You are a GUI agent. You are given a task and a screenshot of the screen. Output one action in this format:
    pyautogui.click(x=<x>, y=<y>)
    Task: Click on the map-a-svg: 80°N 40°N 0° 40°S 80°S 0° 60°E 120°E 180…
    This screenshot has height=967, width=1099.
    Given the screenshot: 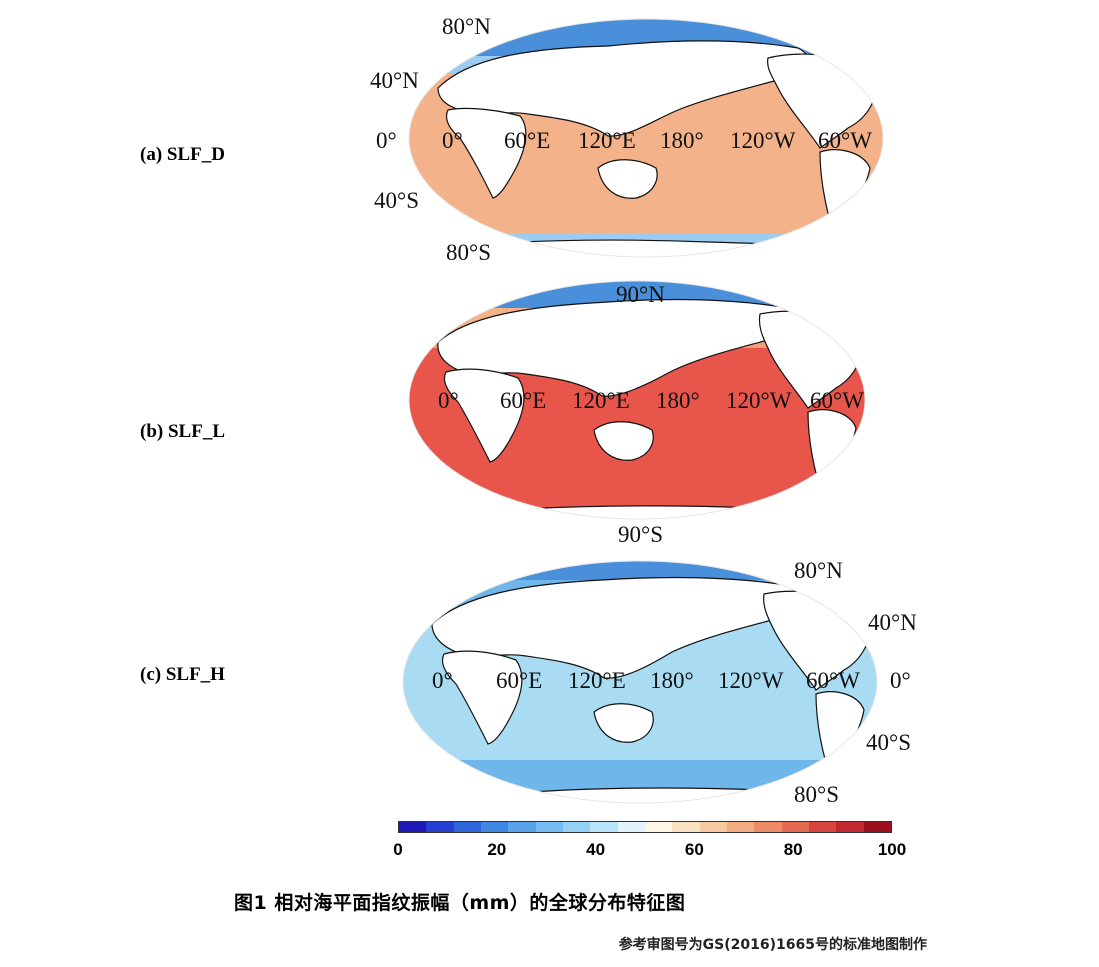 What is the action you would take?
    pyautogui.click(x=627, y=139)
    